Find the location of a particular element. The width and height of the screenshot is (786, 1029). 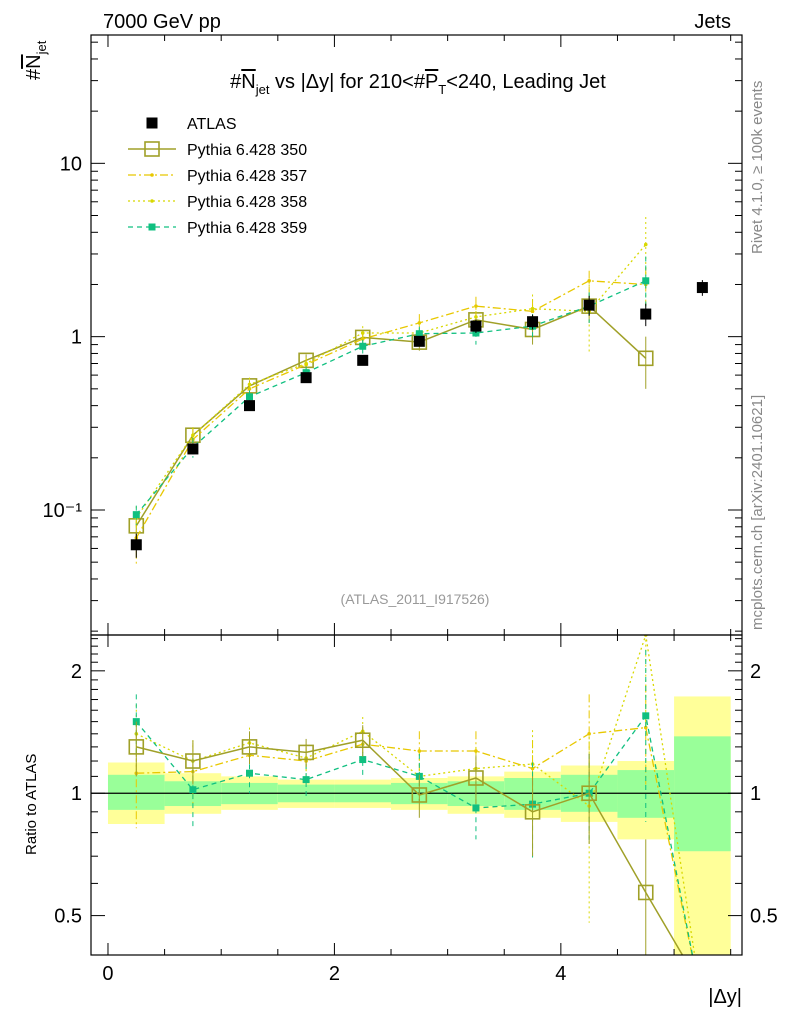

legend-entry-data: ATLAS is located at coordinates (191, 124).